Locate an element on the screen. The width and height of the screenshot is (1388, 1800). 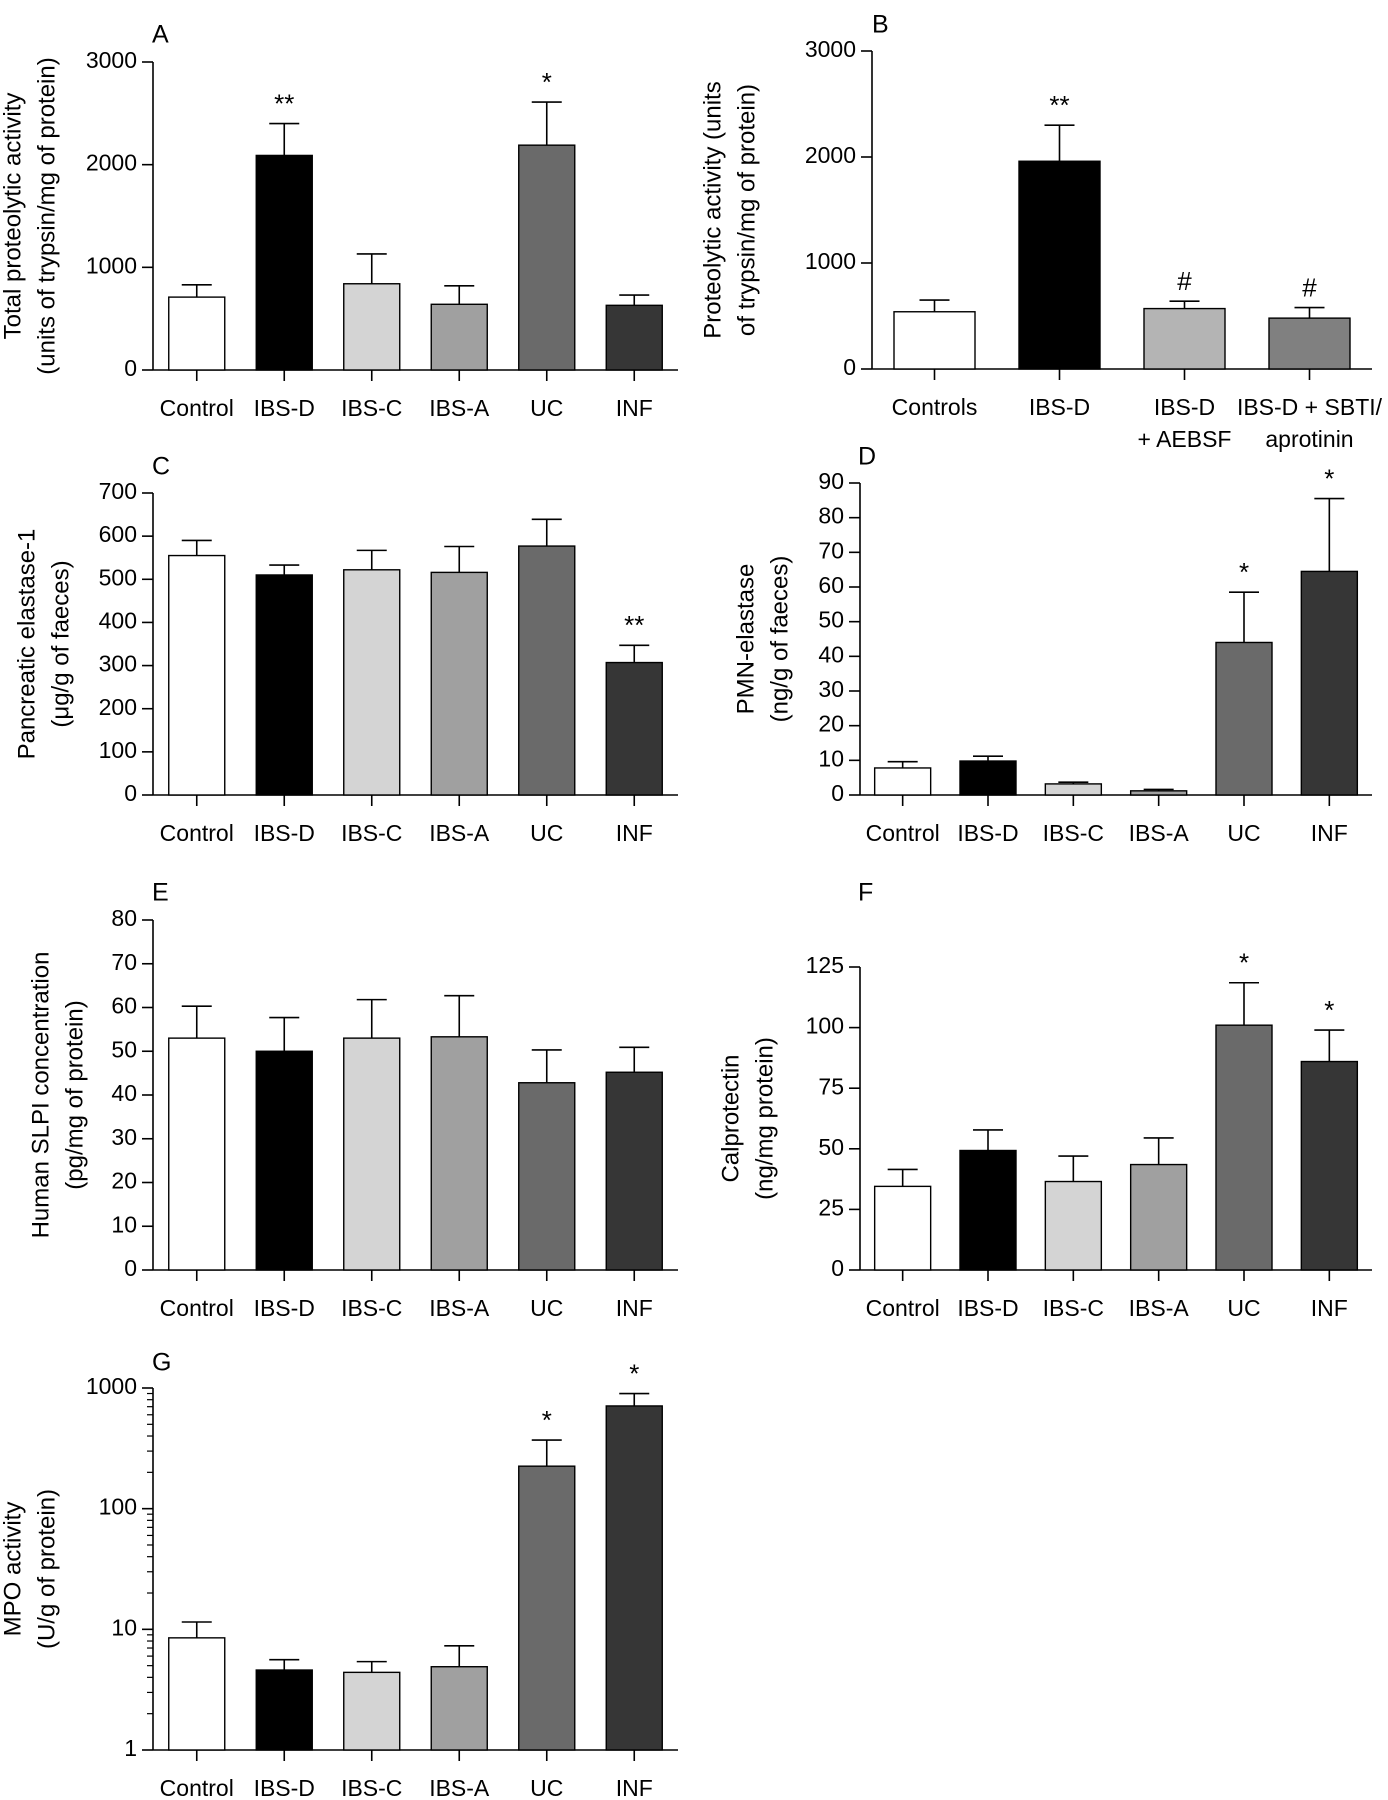
y-tick-label: 75 is located at coordinates (831, 1086).